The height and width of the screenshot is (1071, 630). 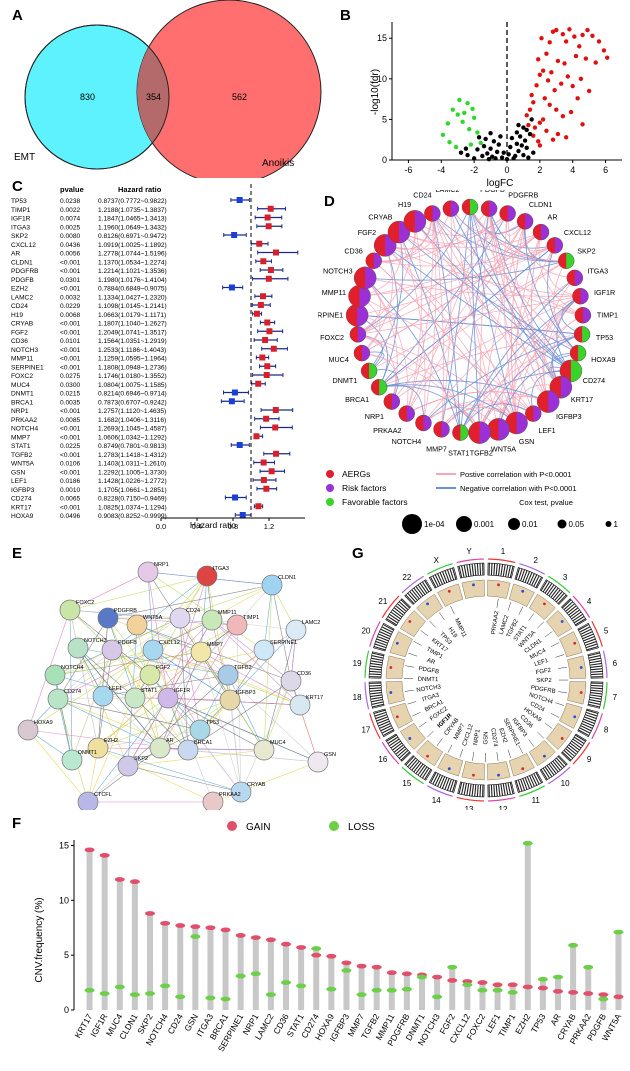 What do you see at coordinates (66, 1010) in the screenshot?
I see `cnv-ytick-label: 0` at bounding box center [66, 1010].